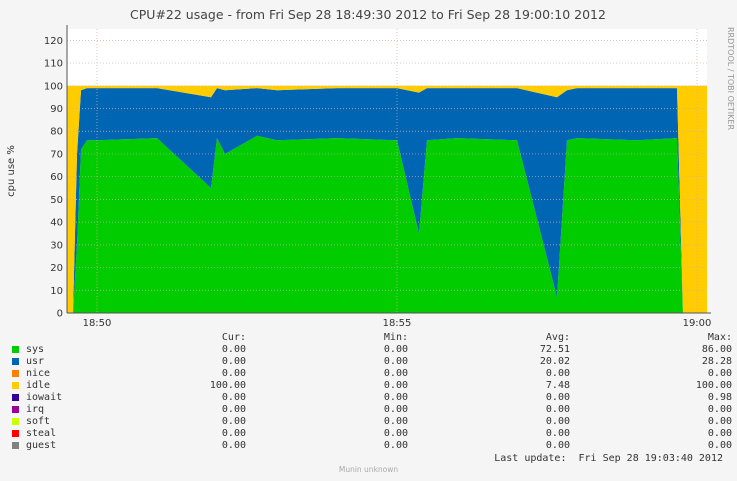 The width and height of the screenshot is (737, 481). Describe the element at coordinates (53, 64) in the screenshot. I see `y-tick-110: 110` at that location.